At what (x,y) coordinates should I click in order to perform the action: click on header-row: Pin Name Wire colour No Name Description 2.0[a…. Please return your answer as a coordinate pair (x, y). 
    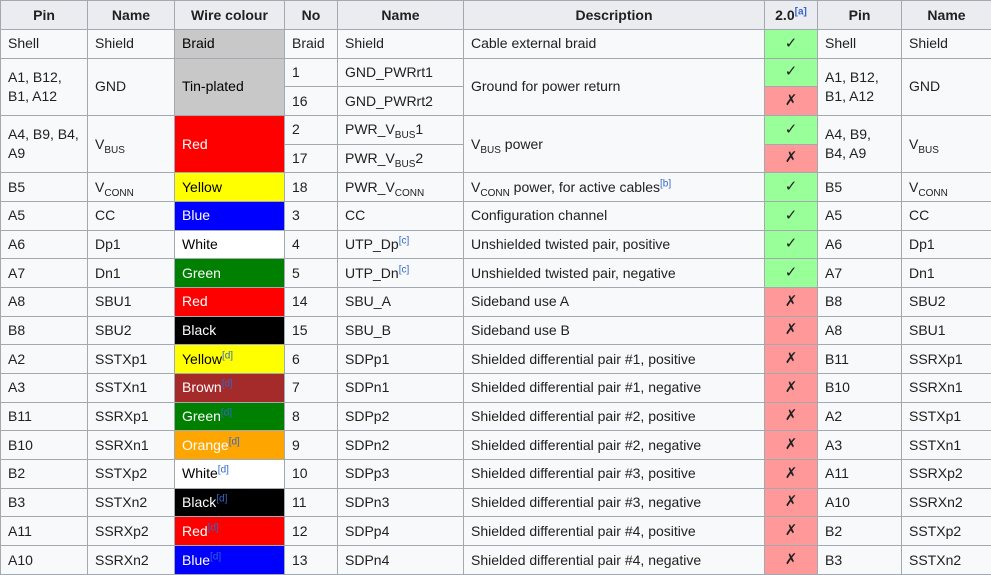
    Looking at the image, I should click on (495, 15).